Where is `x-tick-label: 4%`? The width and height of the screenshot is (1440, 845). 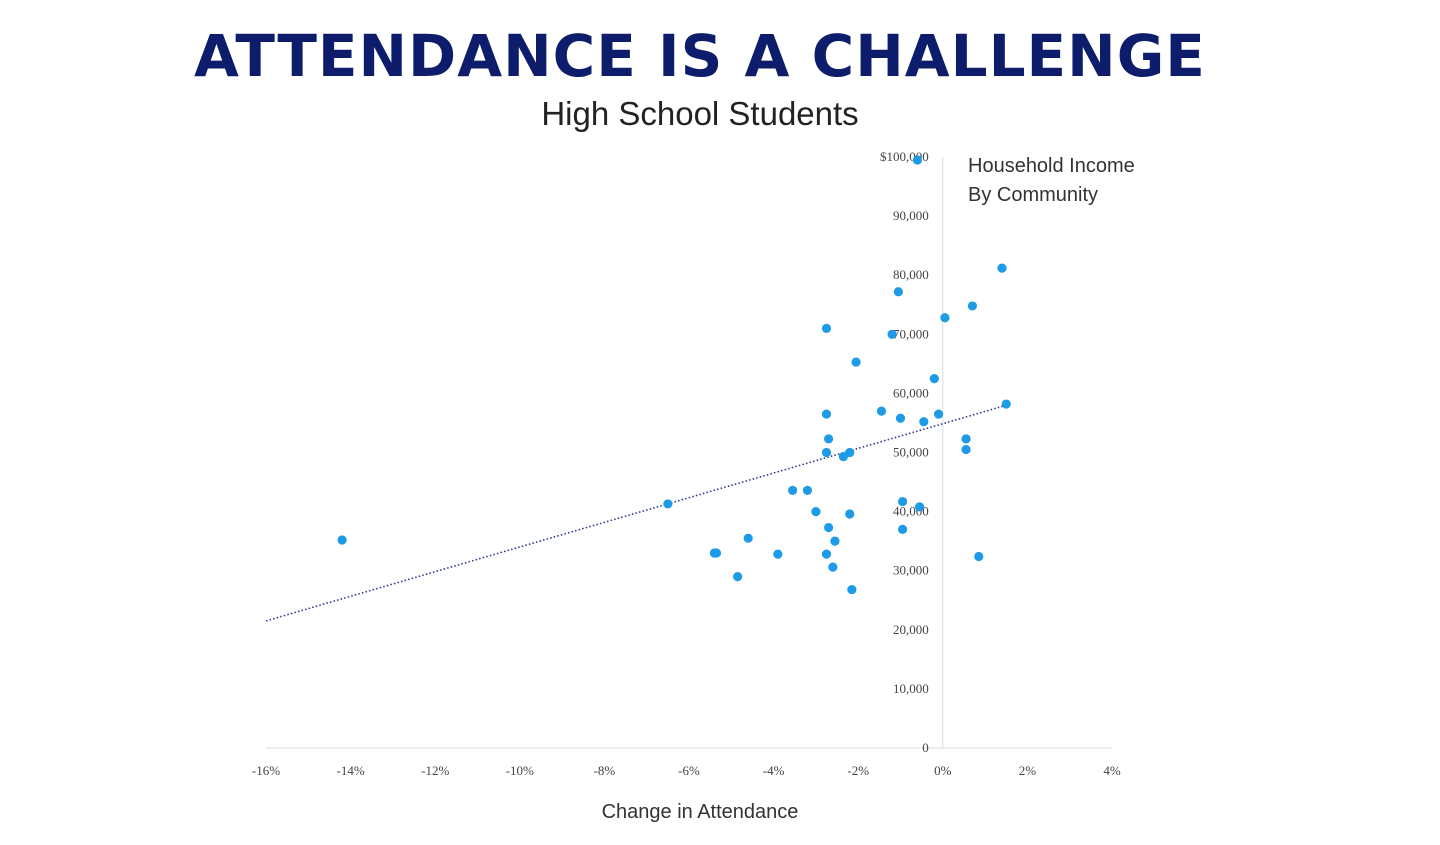 x-tick-label: 4% is located at coordinates (1112, 770).